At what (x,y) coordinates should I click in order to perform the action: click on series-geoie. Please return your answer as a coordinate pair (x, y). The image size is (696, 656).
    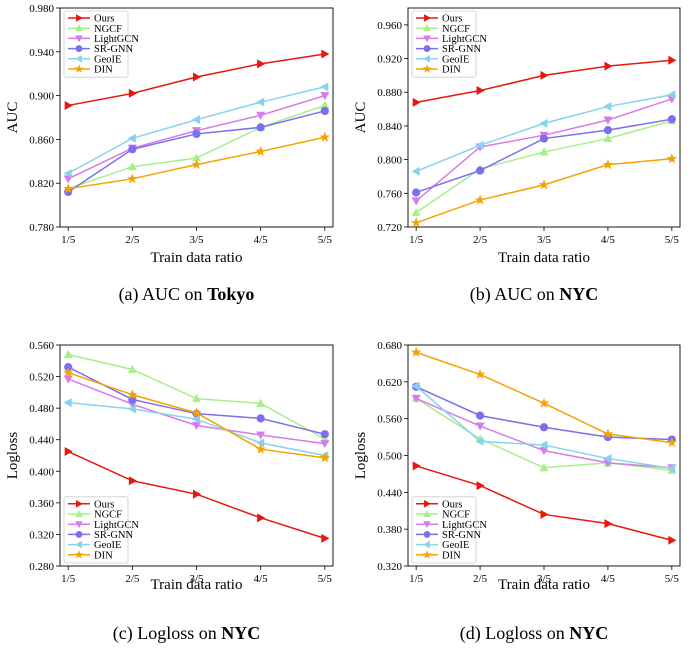
    Looking at the image, I should click on (543, 133).